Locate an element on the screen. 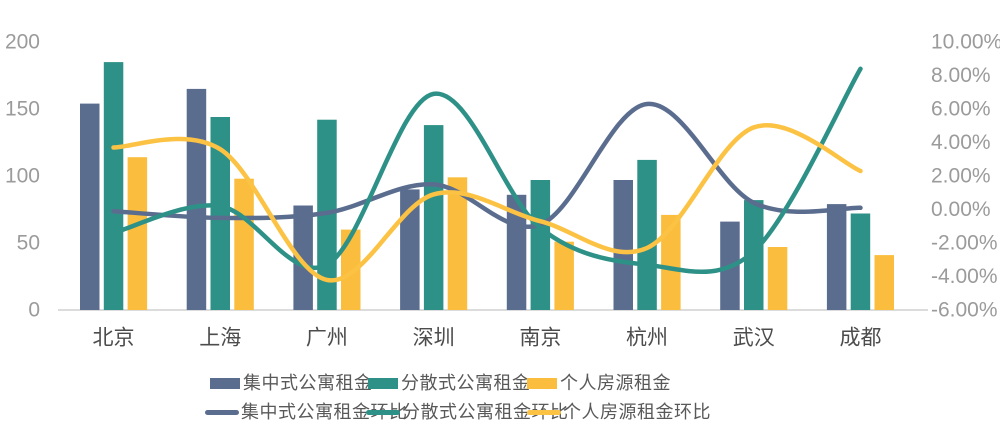 This screenshot has width=1000, height=430. y2-axis-tick-label: -6.00% is located at coordinates (964, 310).